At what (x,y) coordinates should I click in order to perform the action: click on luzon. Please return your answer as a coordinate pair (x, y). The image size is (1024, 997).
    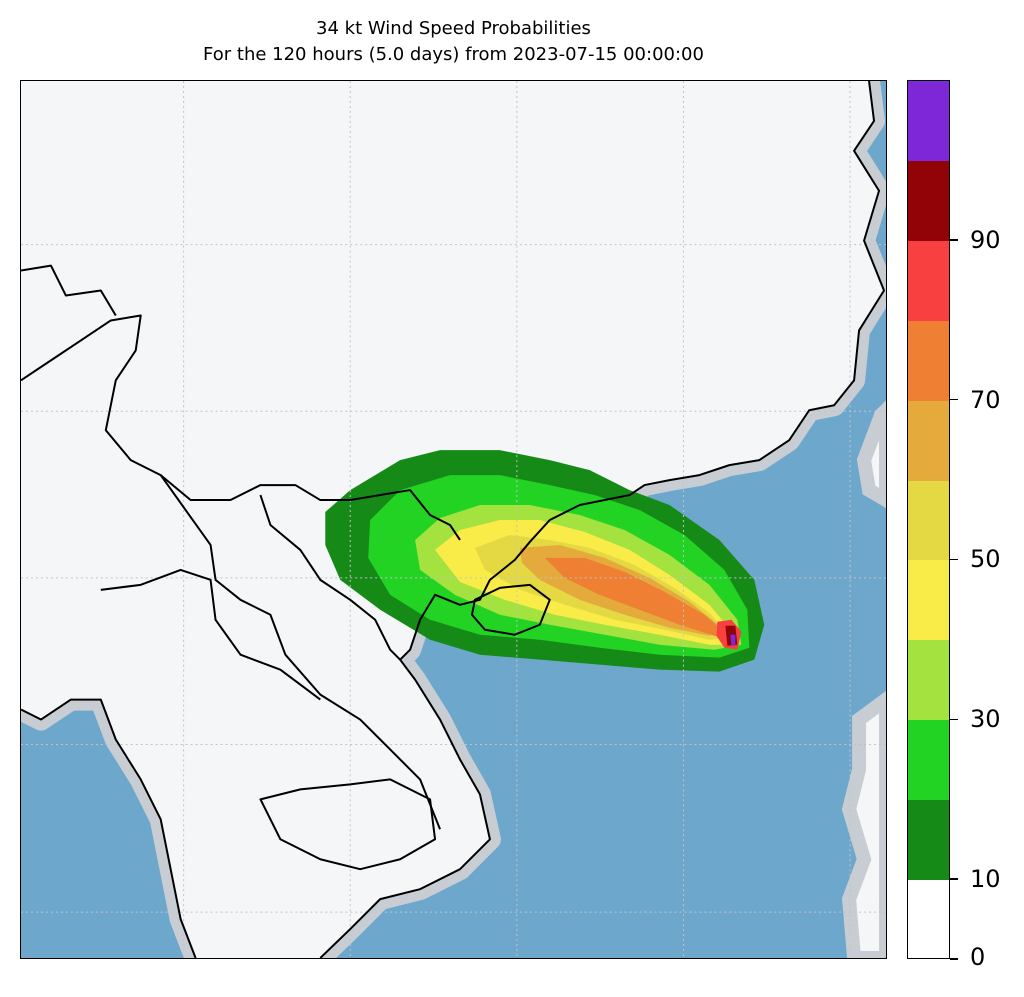
    Looking at the image, I should click on (863, 824).